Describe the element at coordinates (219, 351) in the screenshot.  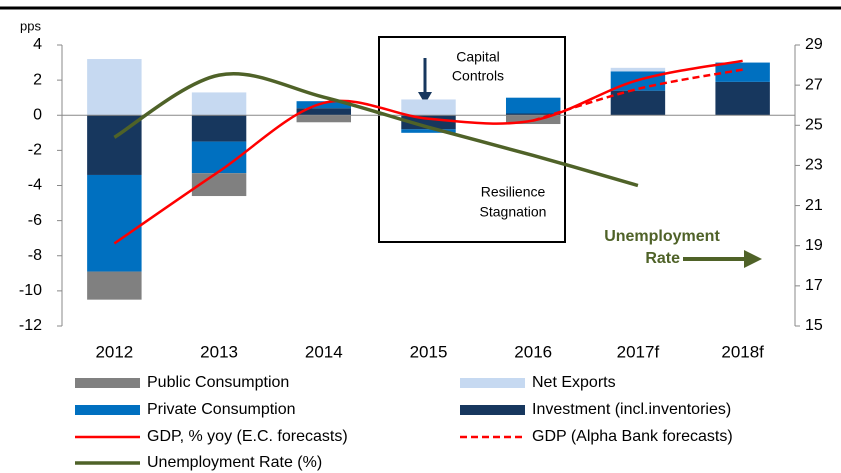
I see `x-tick-label: 2013` at that location.